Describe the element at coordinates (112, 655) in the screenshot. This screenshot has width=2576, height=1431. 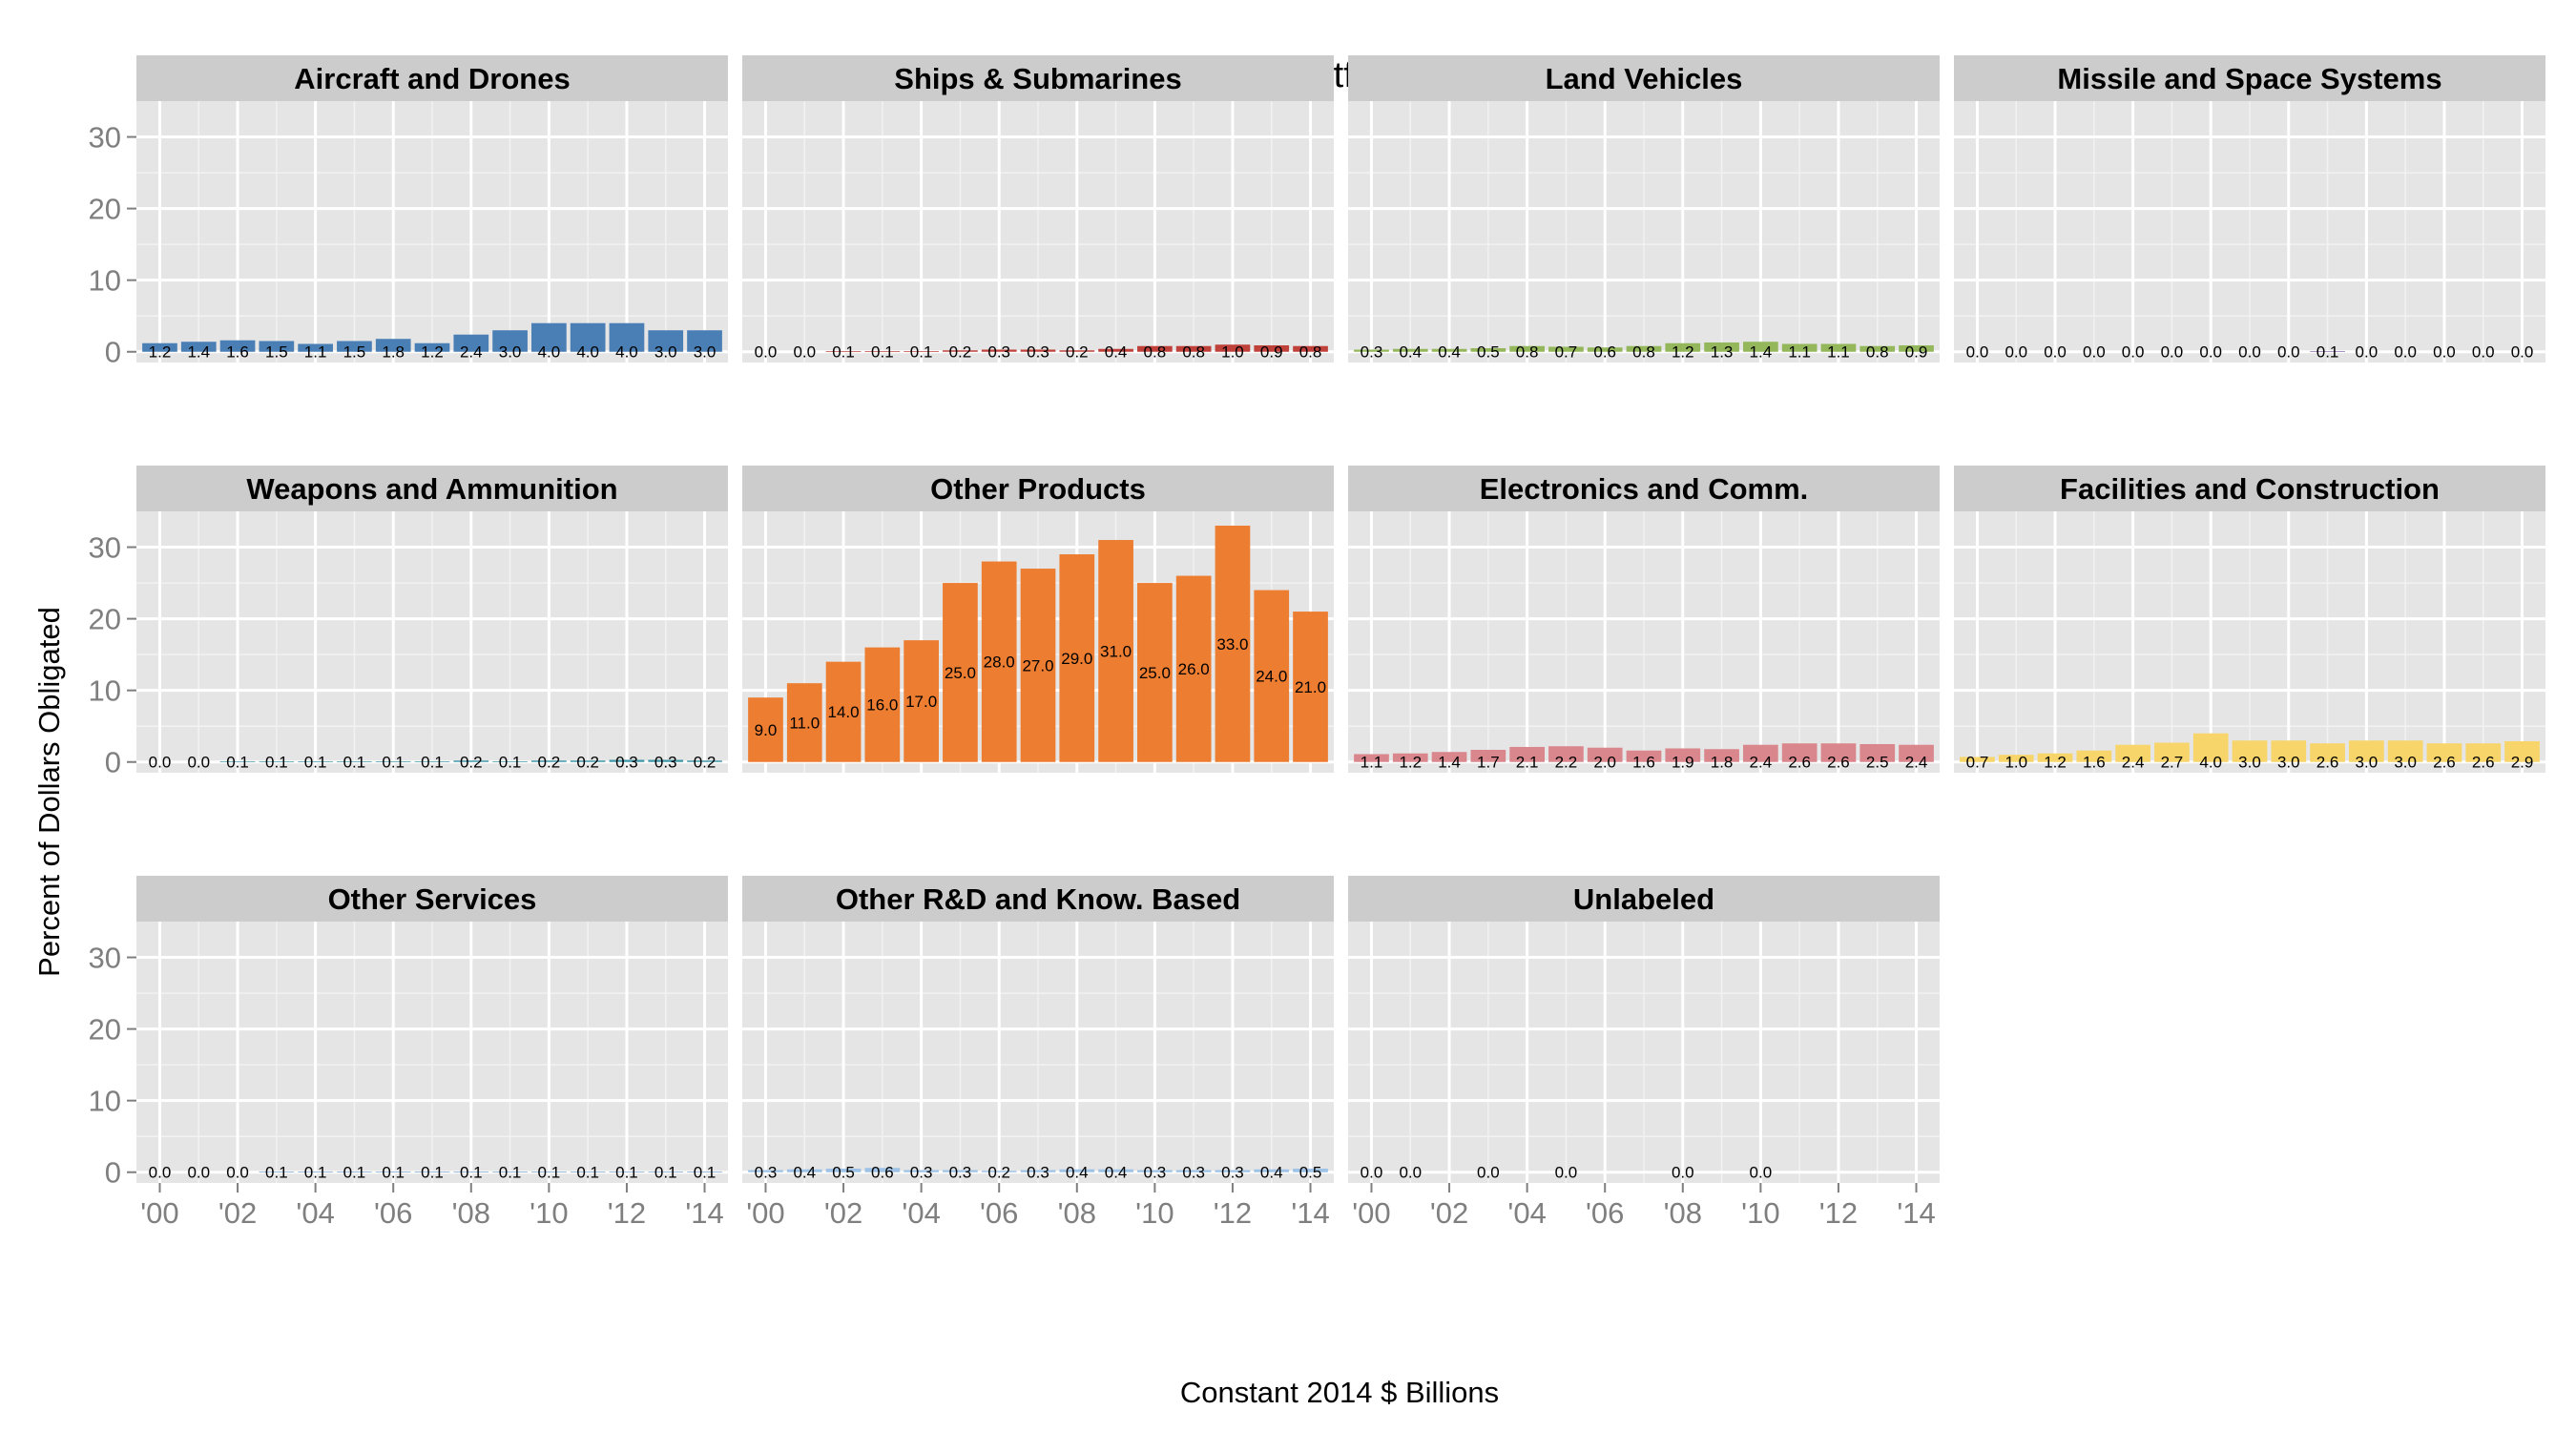
I see `y-axis: 0 10 20 30 0 10 20 30 0 10 20 30` at that location.